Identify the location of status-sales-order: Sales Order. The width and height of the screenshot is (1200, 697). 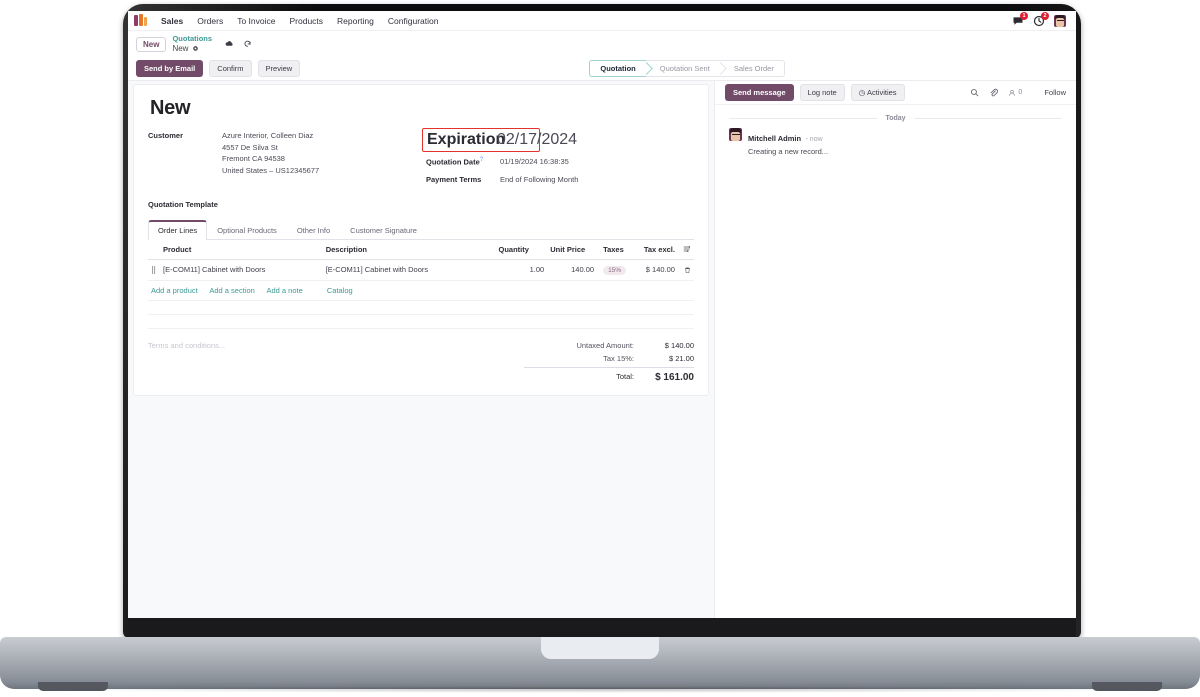
(752, 68).